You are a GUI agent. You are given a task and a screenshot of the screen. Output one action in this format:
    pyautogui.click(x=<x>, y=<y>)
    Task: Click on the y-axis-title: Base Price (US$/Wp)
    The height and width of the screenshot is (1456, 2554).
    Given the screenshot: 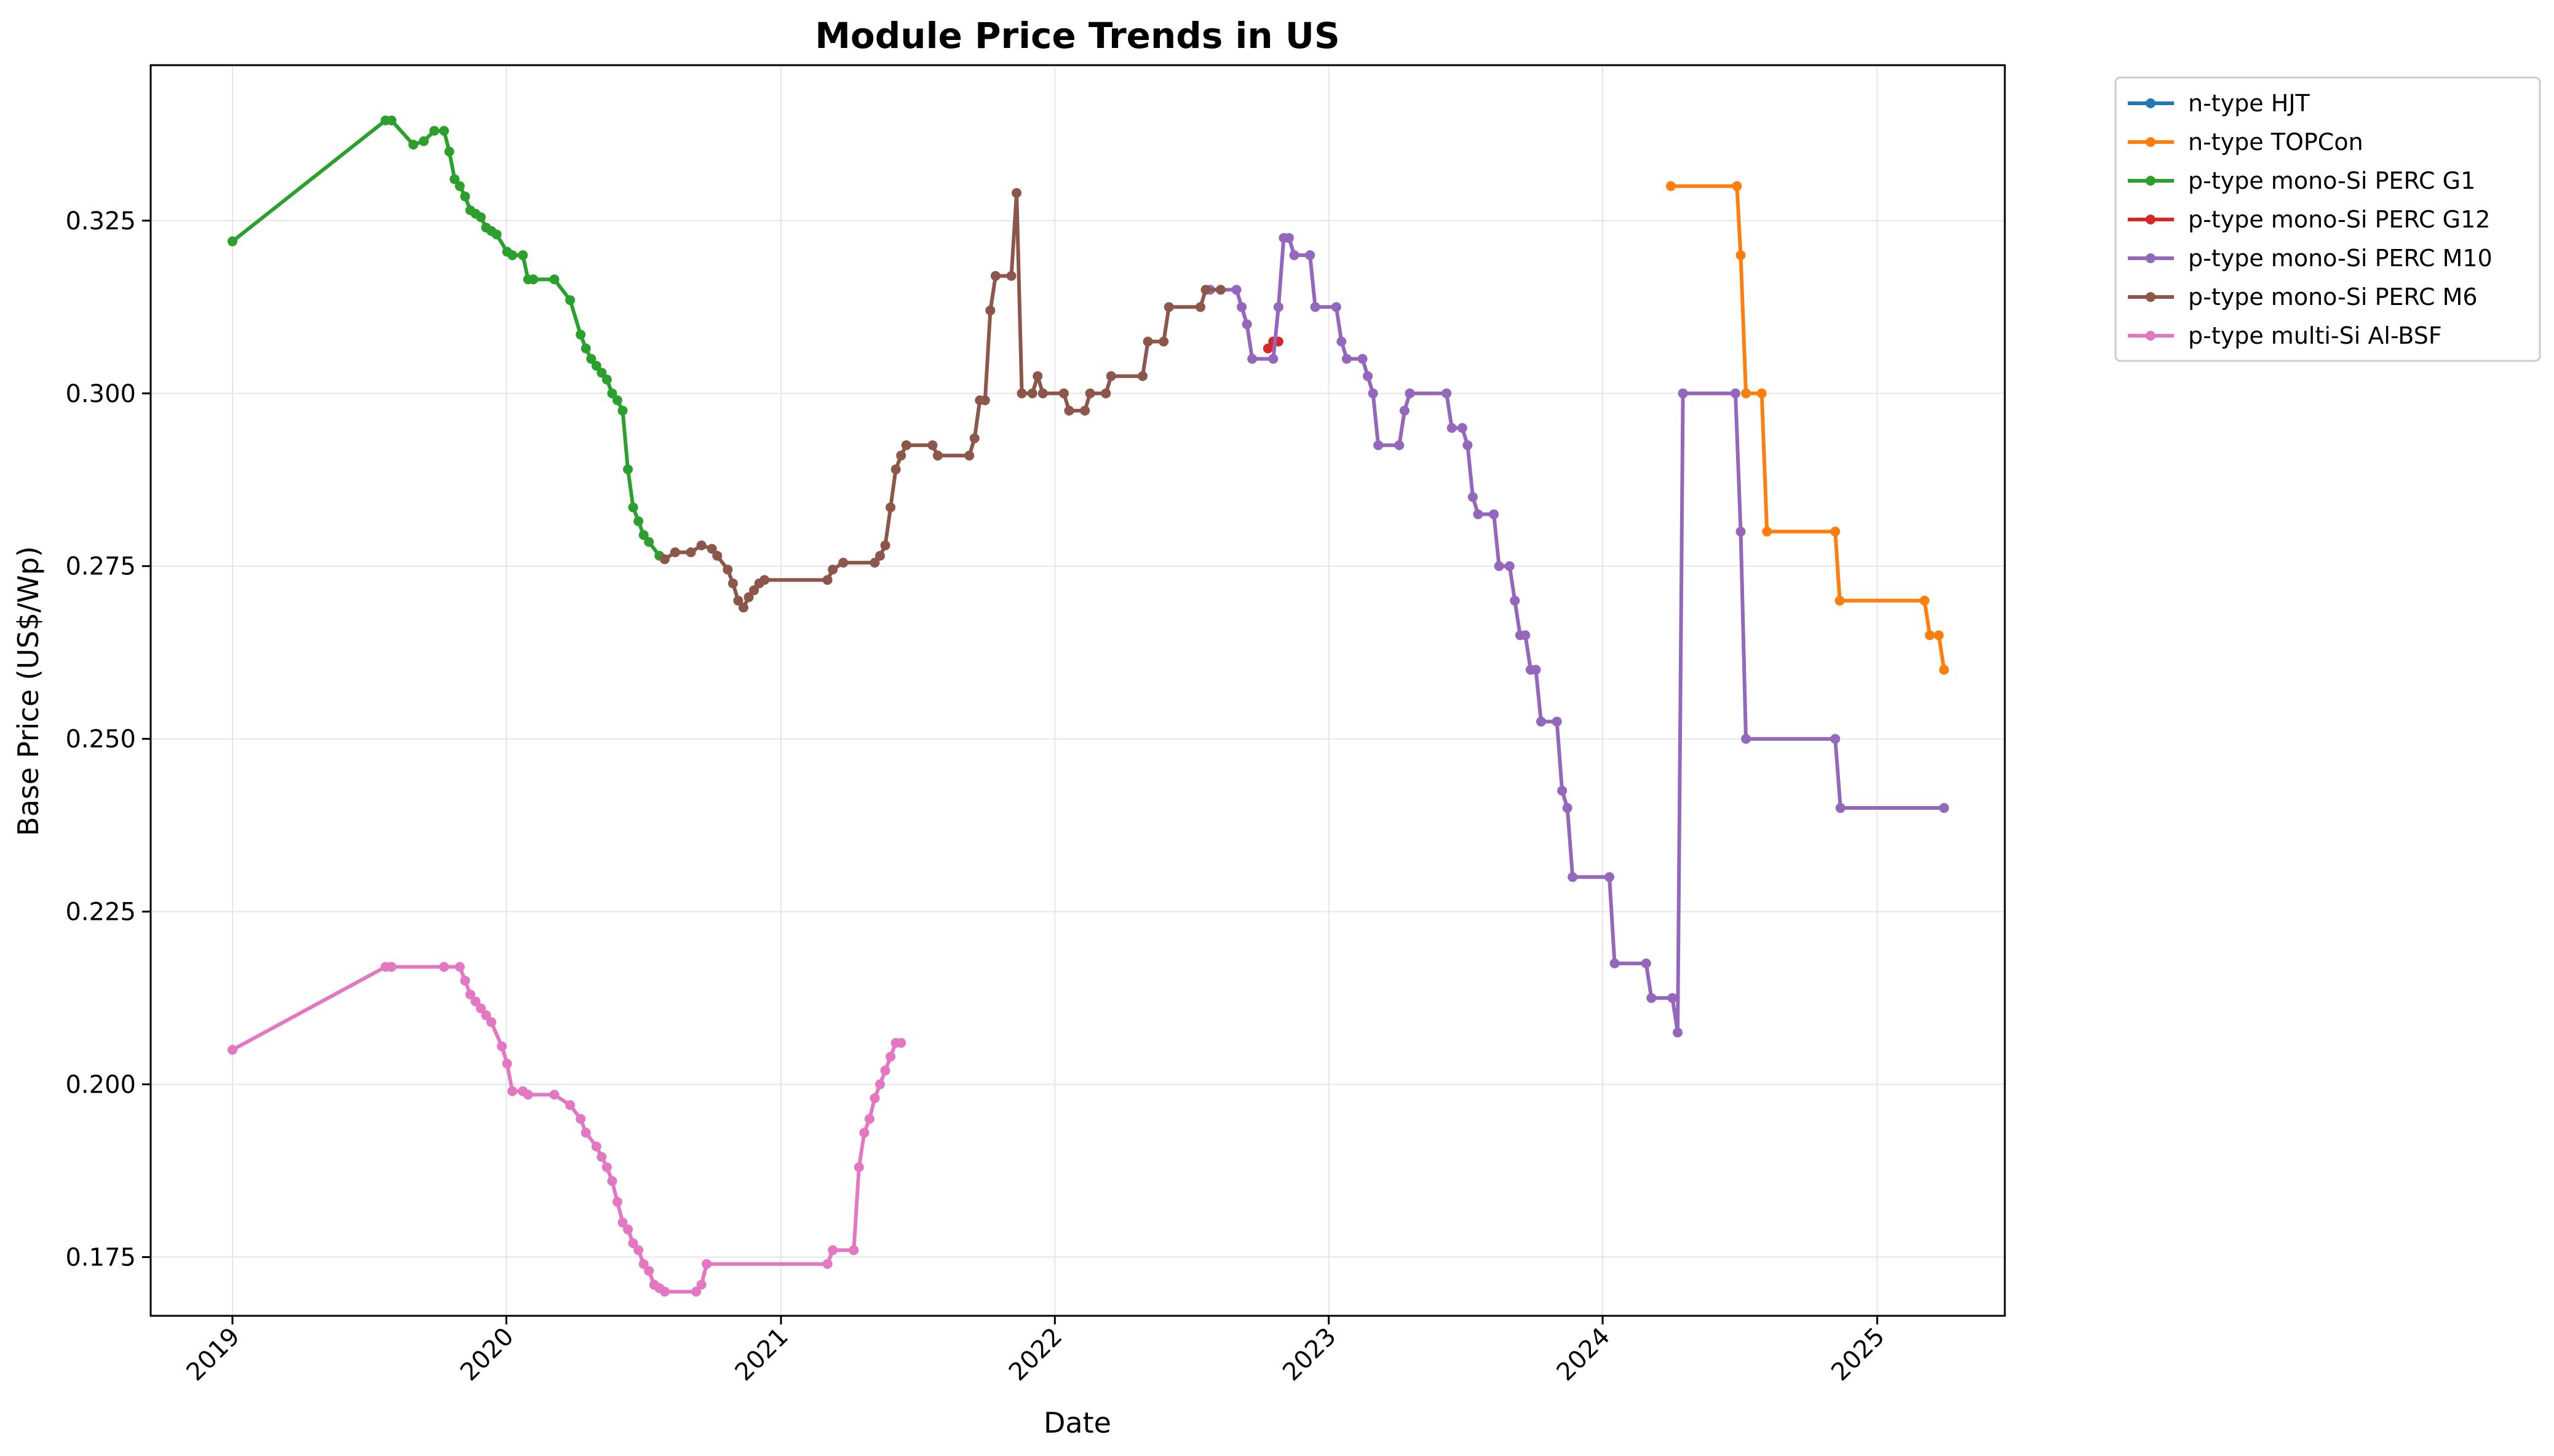 What is the action you would take?
    pyautogui.click(x=29, y=691)
    